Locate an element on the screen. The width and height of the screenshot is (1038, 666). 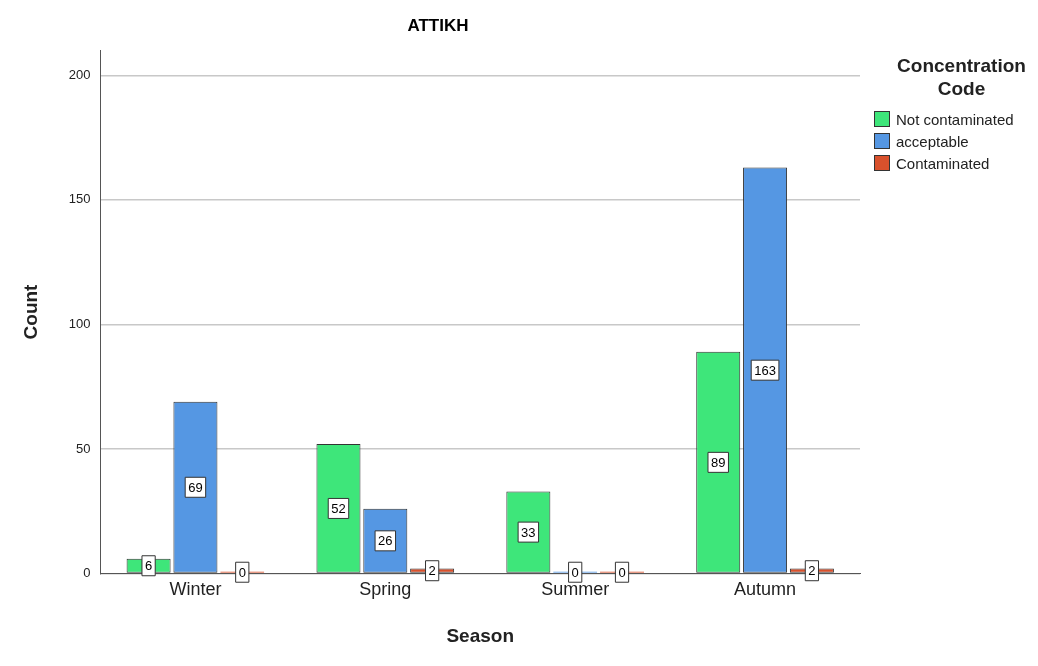
legend-title: Concentration Code is located at coordinates (961, 77).